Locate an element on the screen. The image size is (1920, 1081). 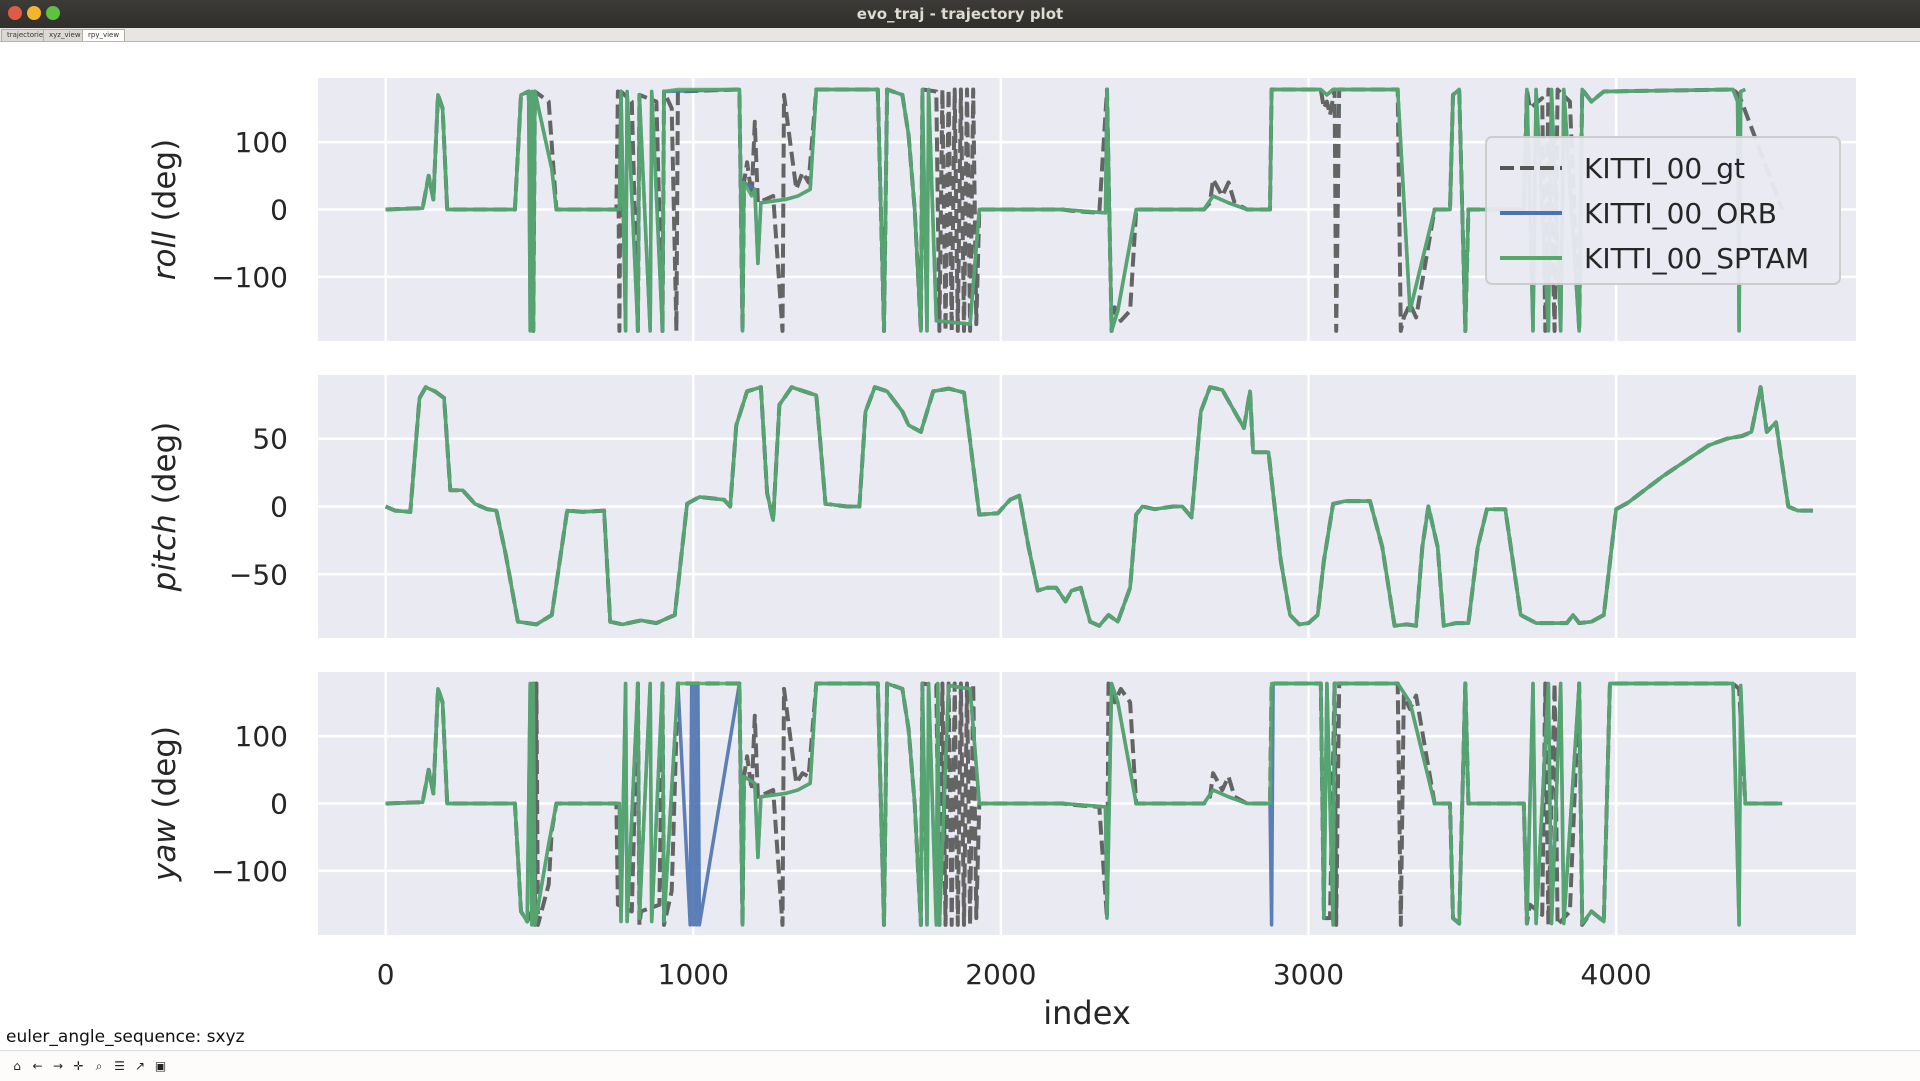
tab-rpy-view: rpy_view is located at coordinates (103, 35).